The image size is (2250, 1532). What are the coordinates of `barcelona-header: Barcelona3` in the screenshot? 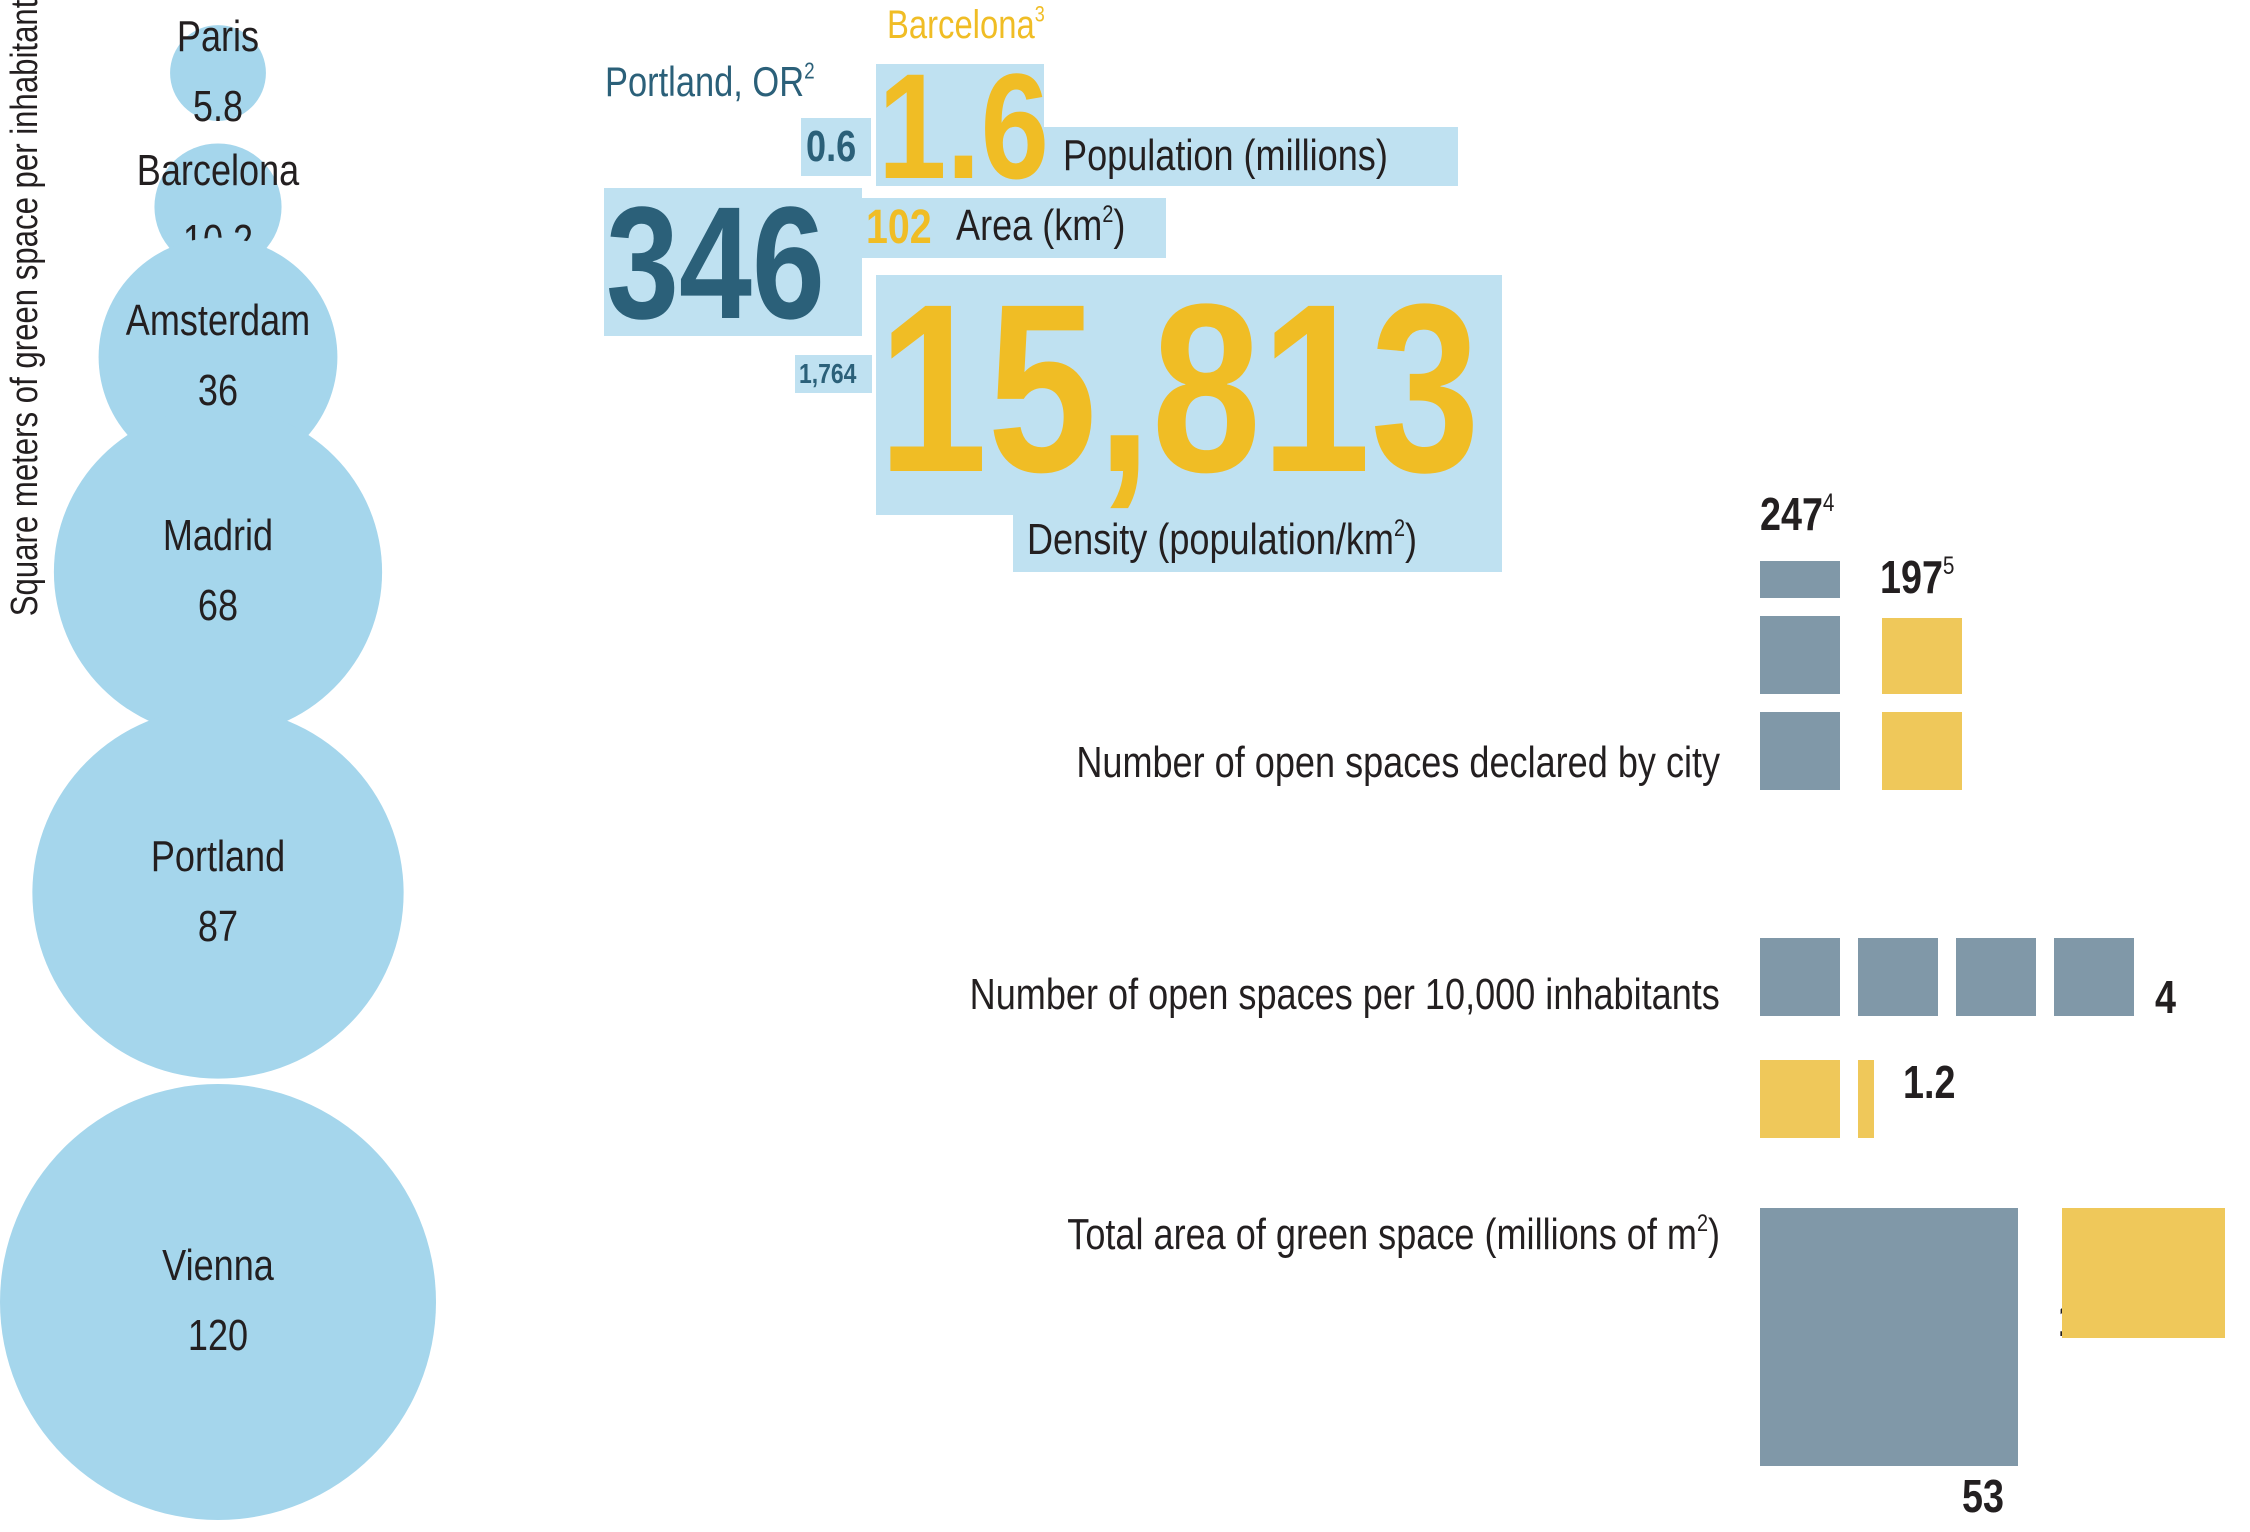 It's located at (966, 24).